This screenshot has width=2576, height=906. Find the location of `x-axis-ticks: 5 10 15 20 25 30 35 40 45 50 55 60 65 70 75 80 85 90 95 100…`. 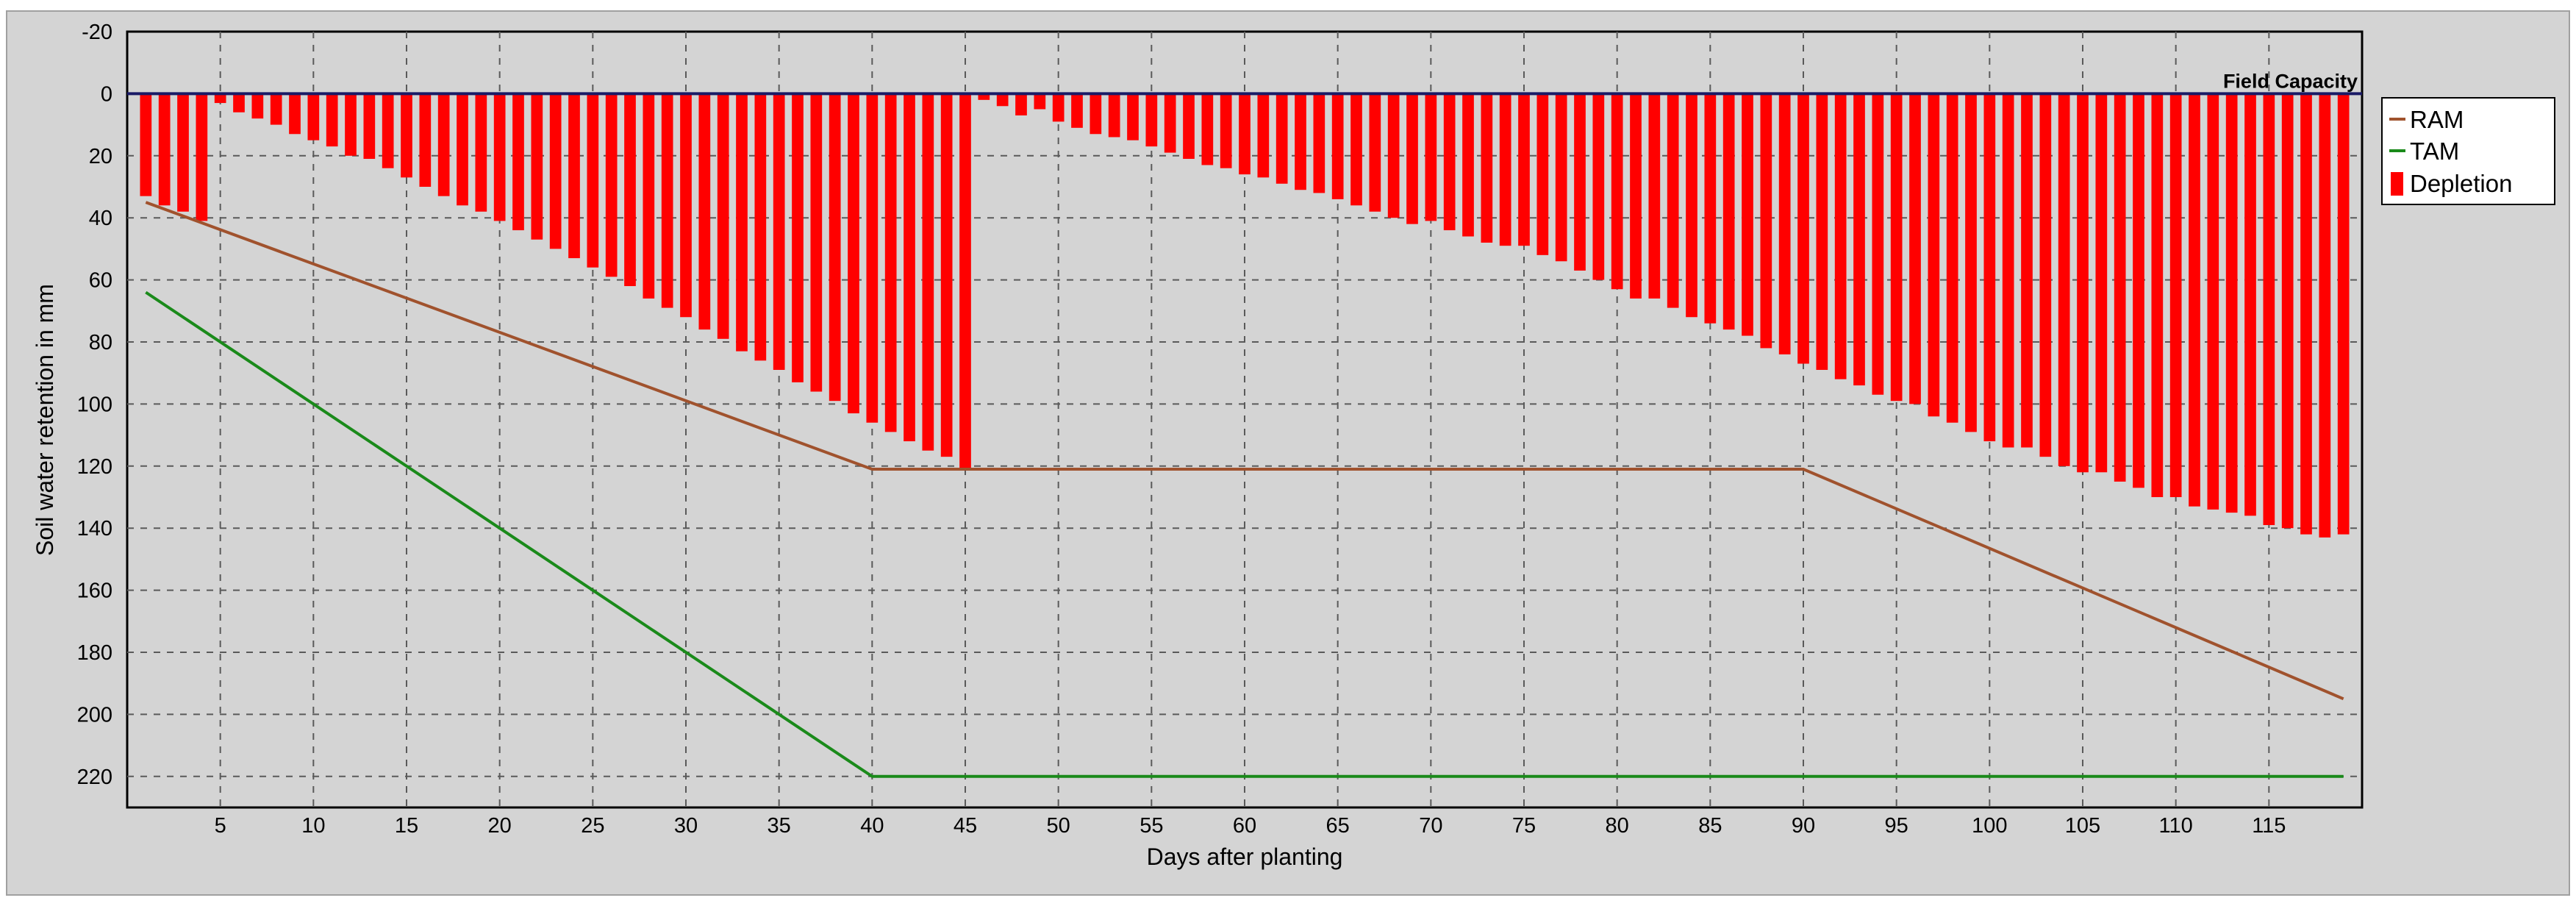

x-axis-ticks: 5 10 15 20 25 30 35 40 45 50 55 60 65 70 75 80 85 90 95 100… is located at coordinates (1250, 826).